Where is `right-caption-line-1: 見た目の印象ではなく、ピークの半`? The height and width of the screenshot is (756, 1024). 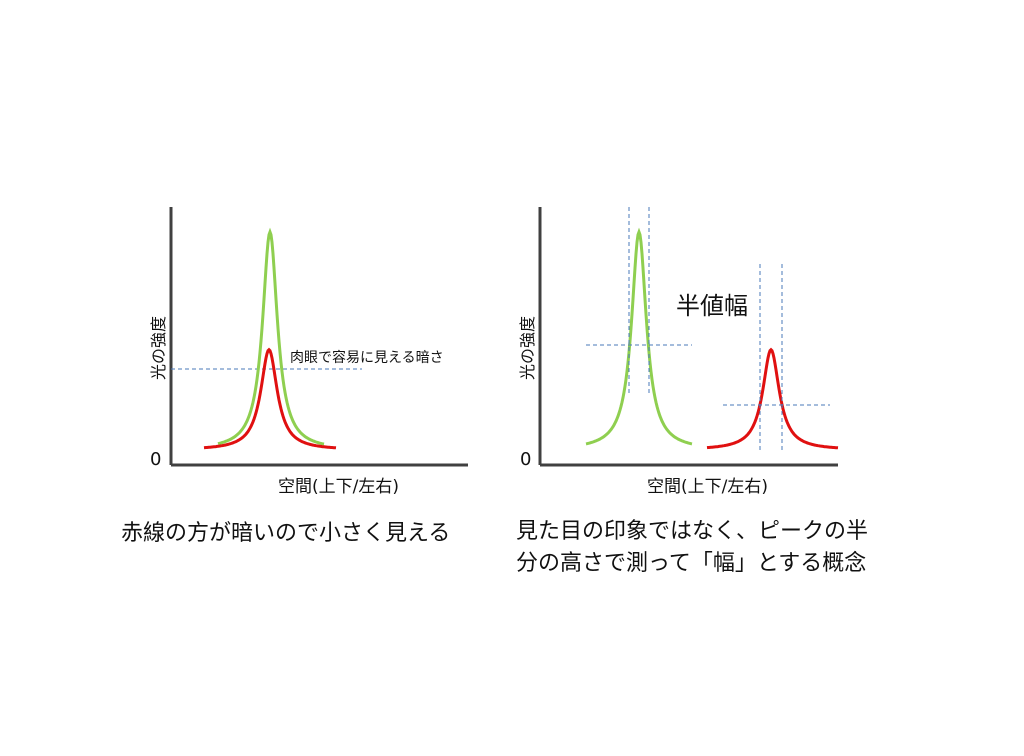 right-caption-line-1: 見た目の印象ではなく、ピークの半 is located at coordinates (692, 531).